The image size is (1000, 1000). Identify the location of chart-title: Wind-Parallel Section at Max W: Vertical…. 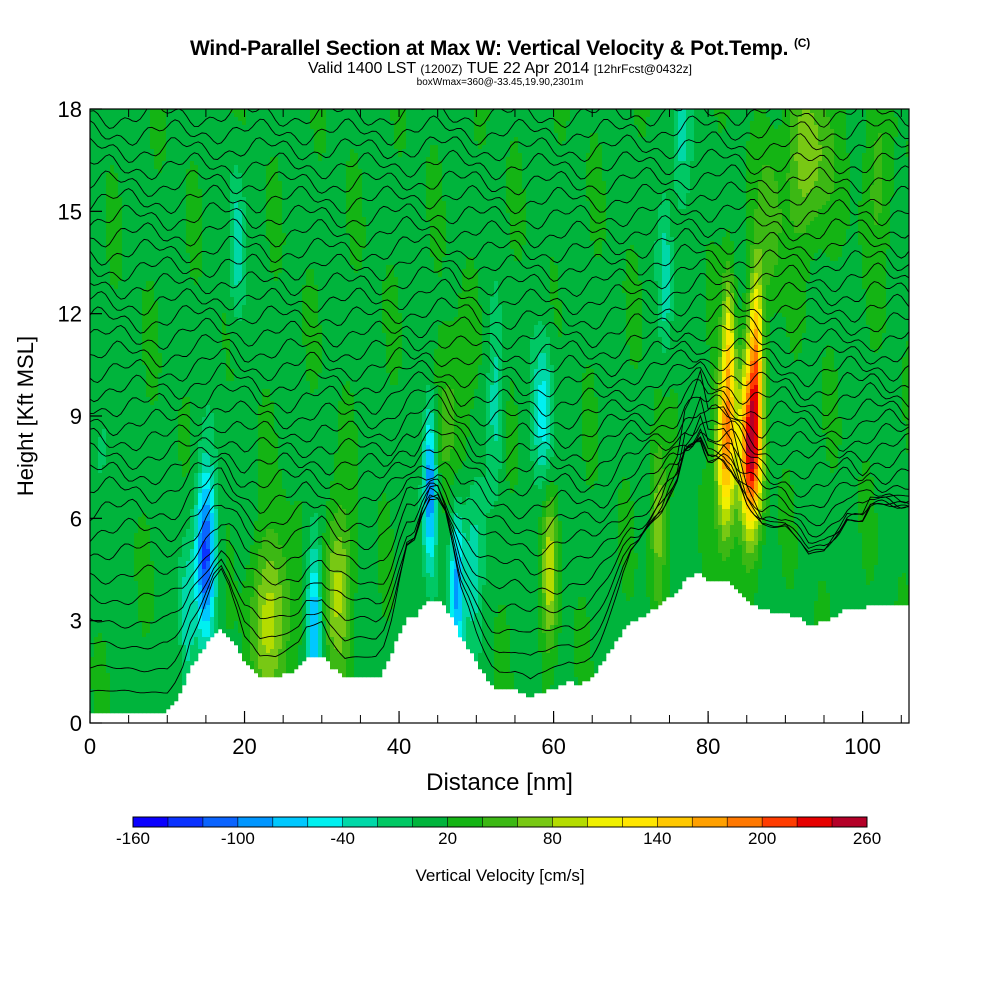
(500, 48).